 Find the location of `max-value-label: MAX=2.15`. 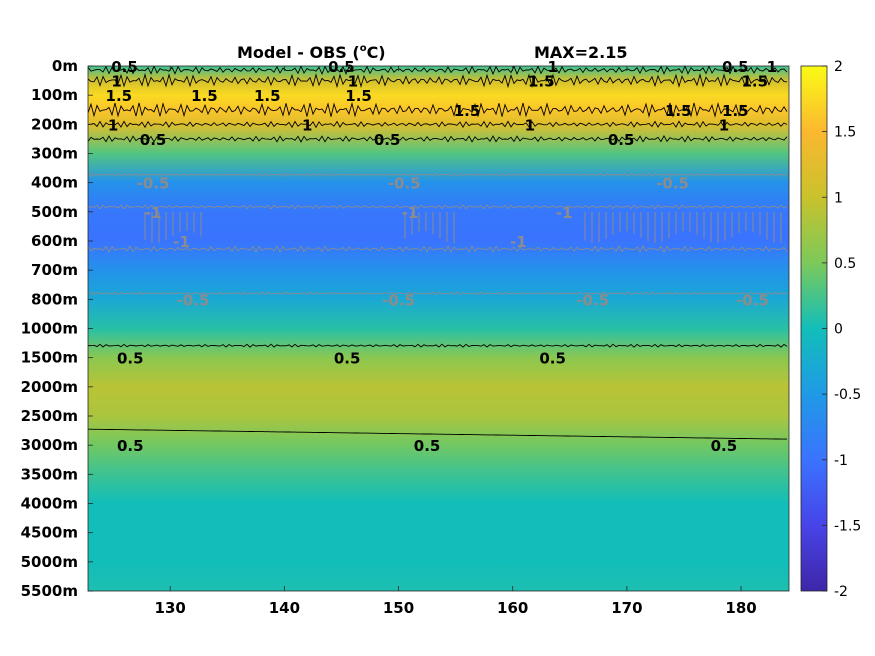

max-value-label: MAX=2.15 is located at coordinates (581, 52).